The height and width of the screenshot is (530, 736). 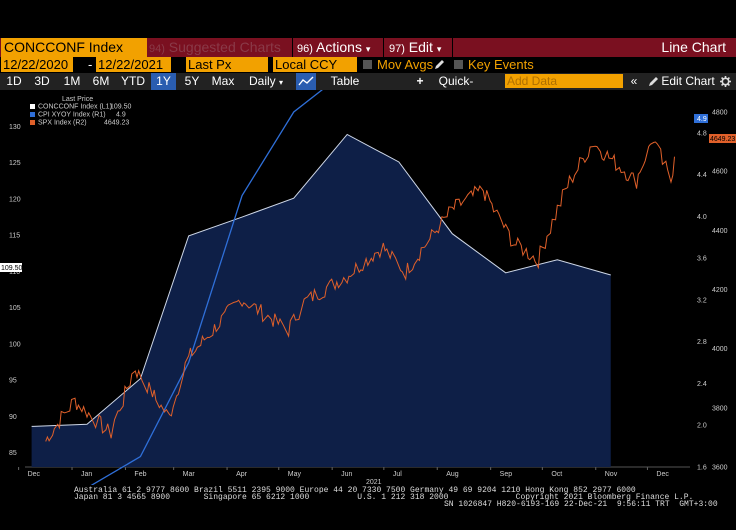 What do you see at coordinates (725, 81) in the screenshot?
I see `gear-icon` at bounding box center [725, 81].